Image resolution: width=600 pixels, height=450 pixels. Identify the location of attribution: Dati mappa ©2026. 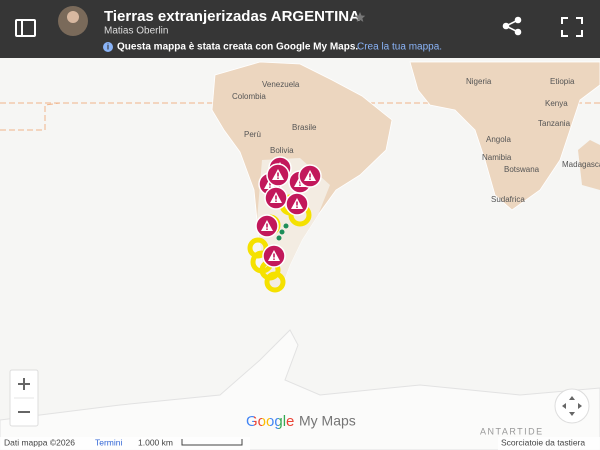
(39, 442).